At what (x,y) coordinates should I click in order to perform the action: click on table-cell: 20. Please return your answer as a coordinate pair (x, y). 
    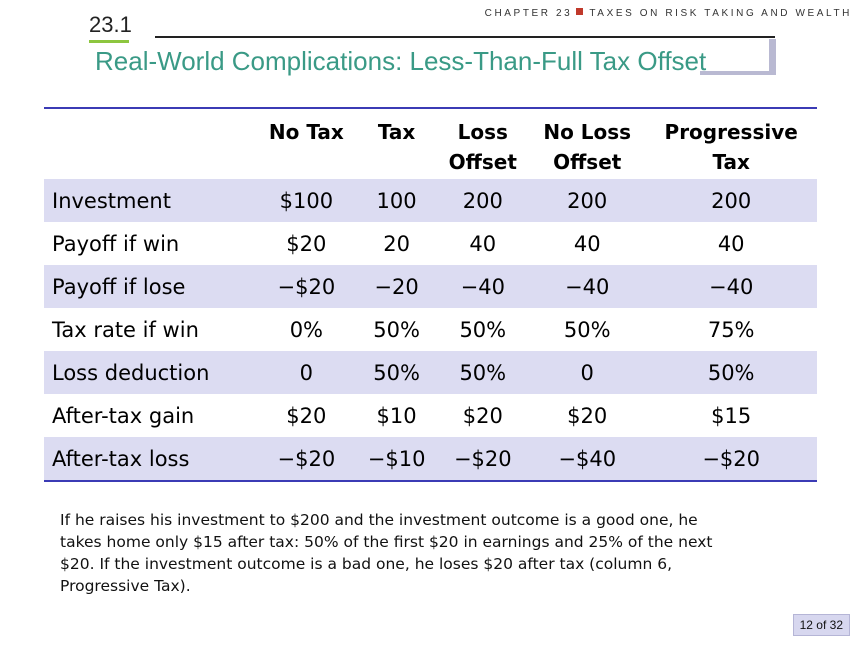
    Looking at the image, I should click on (396, 243).